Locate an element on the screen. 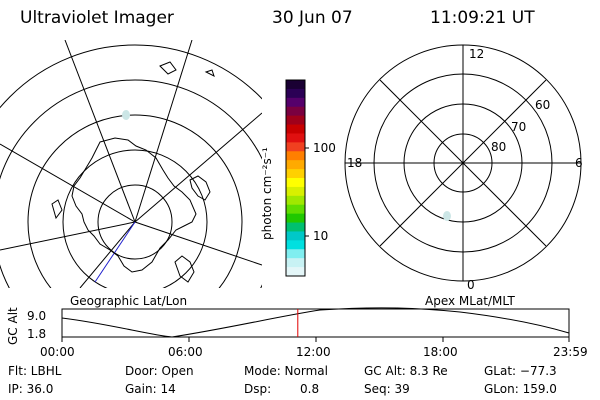  geographic-caption: Geographic Lat/Lon is located at coordinates (129, 301).